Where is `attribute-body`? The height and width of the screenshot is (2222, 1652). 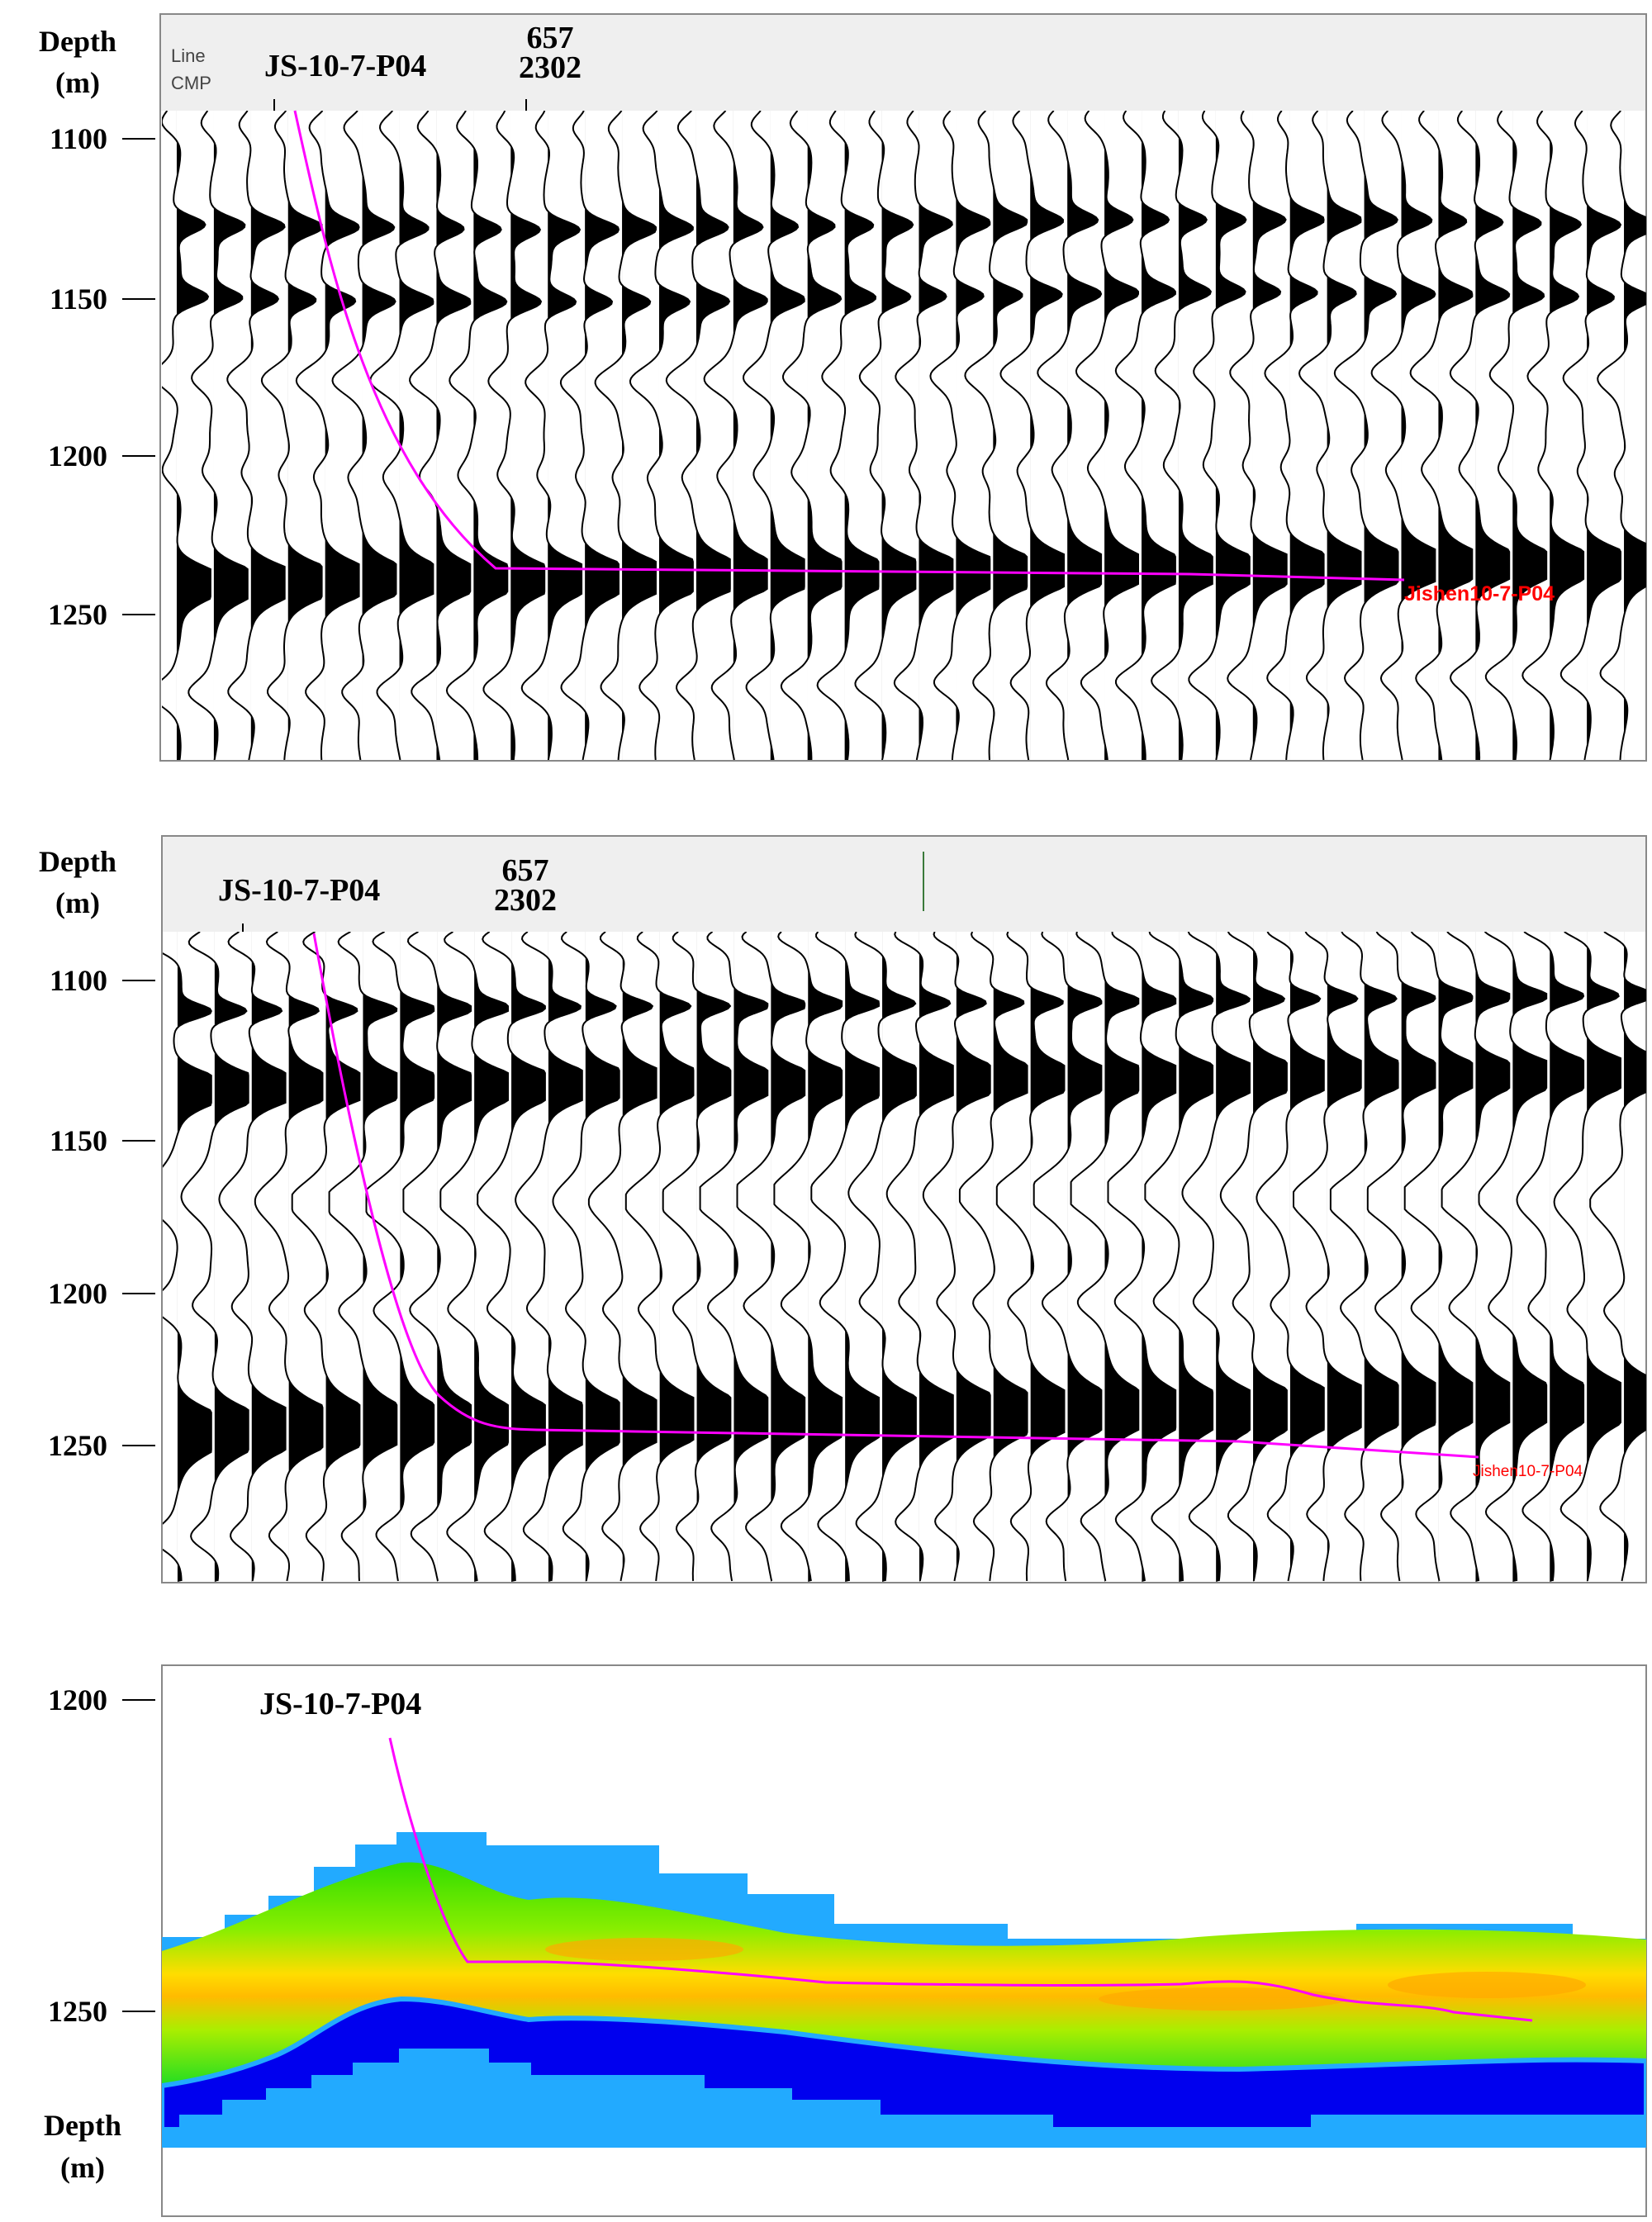
attribute-body is located at coordinates (904, 1990).